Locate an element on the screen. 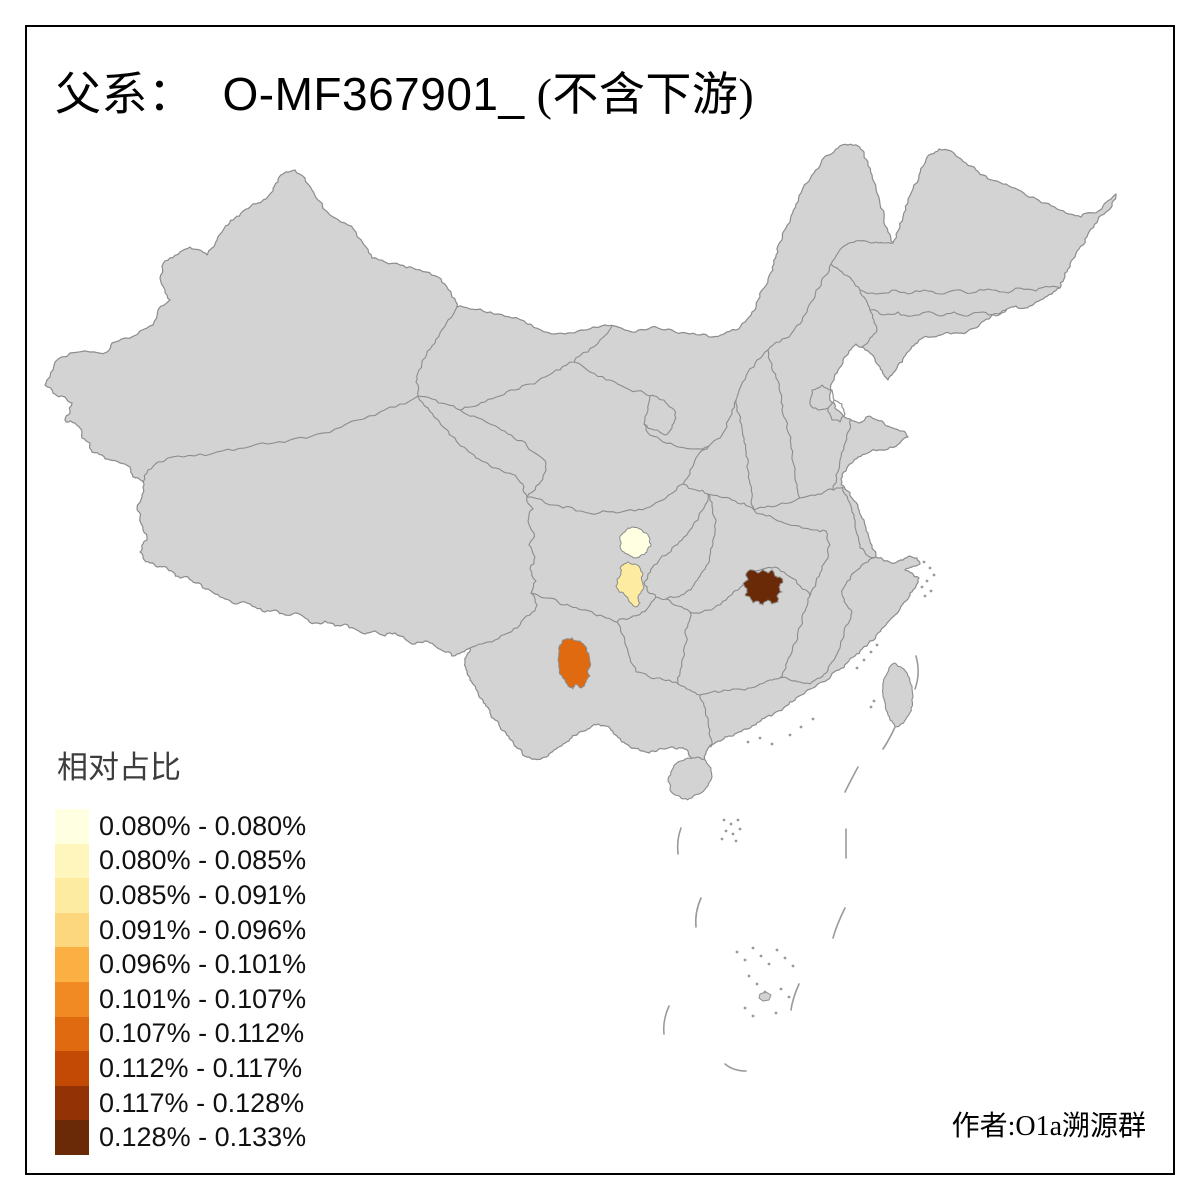  legend-row-1: 0.080% - 0.080% is located at coordinates (180, 826).